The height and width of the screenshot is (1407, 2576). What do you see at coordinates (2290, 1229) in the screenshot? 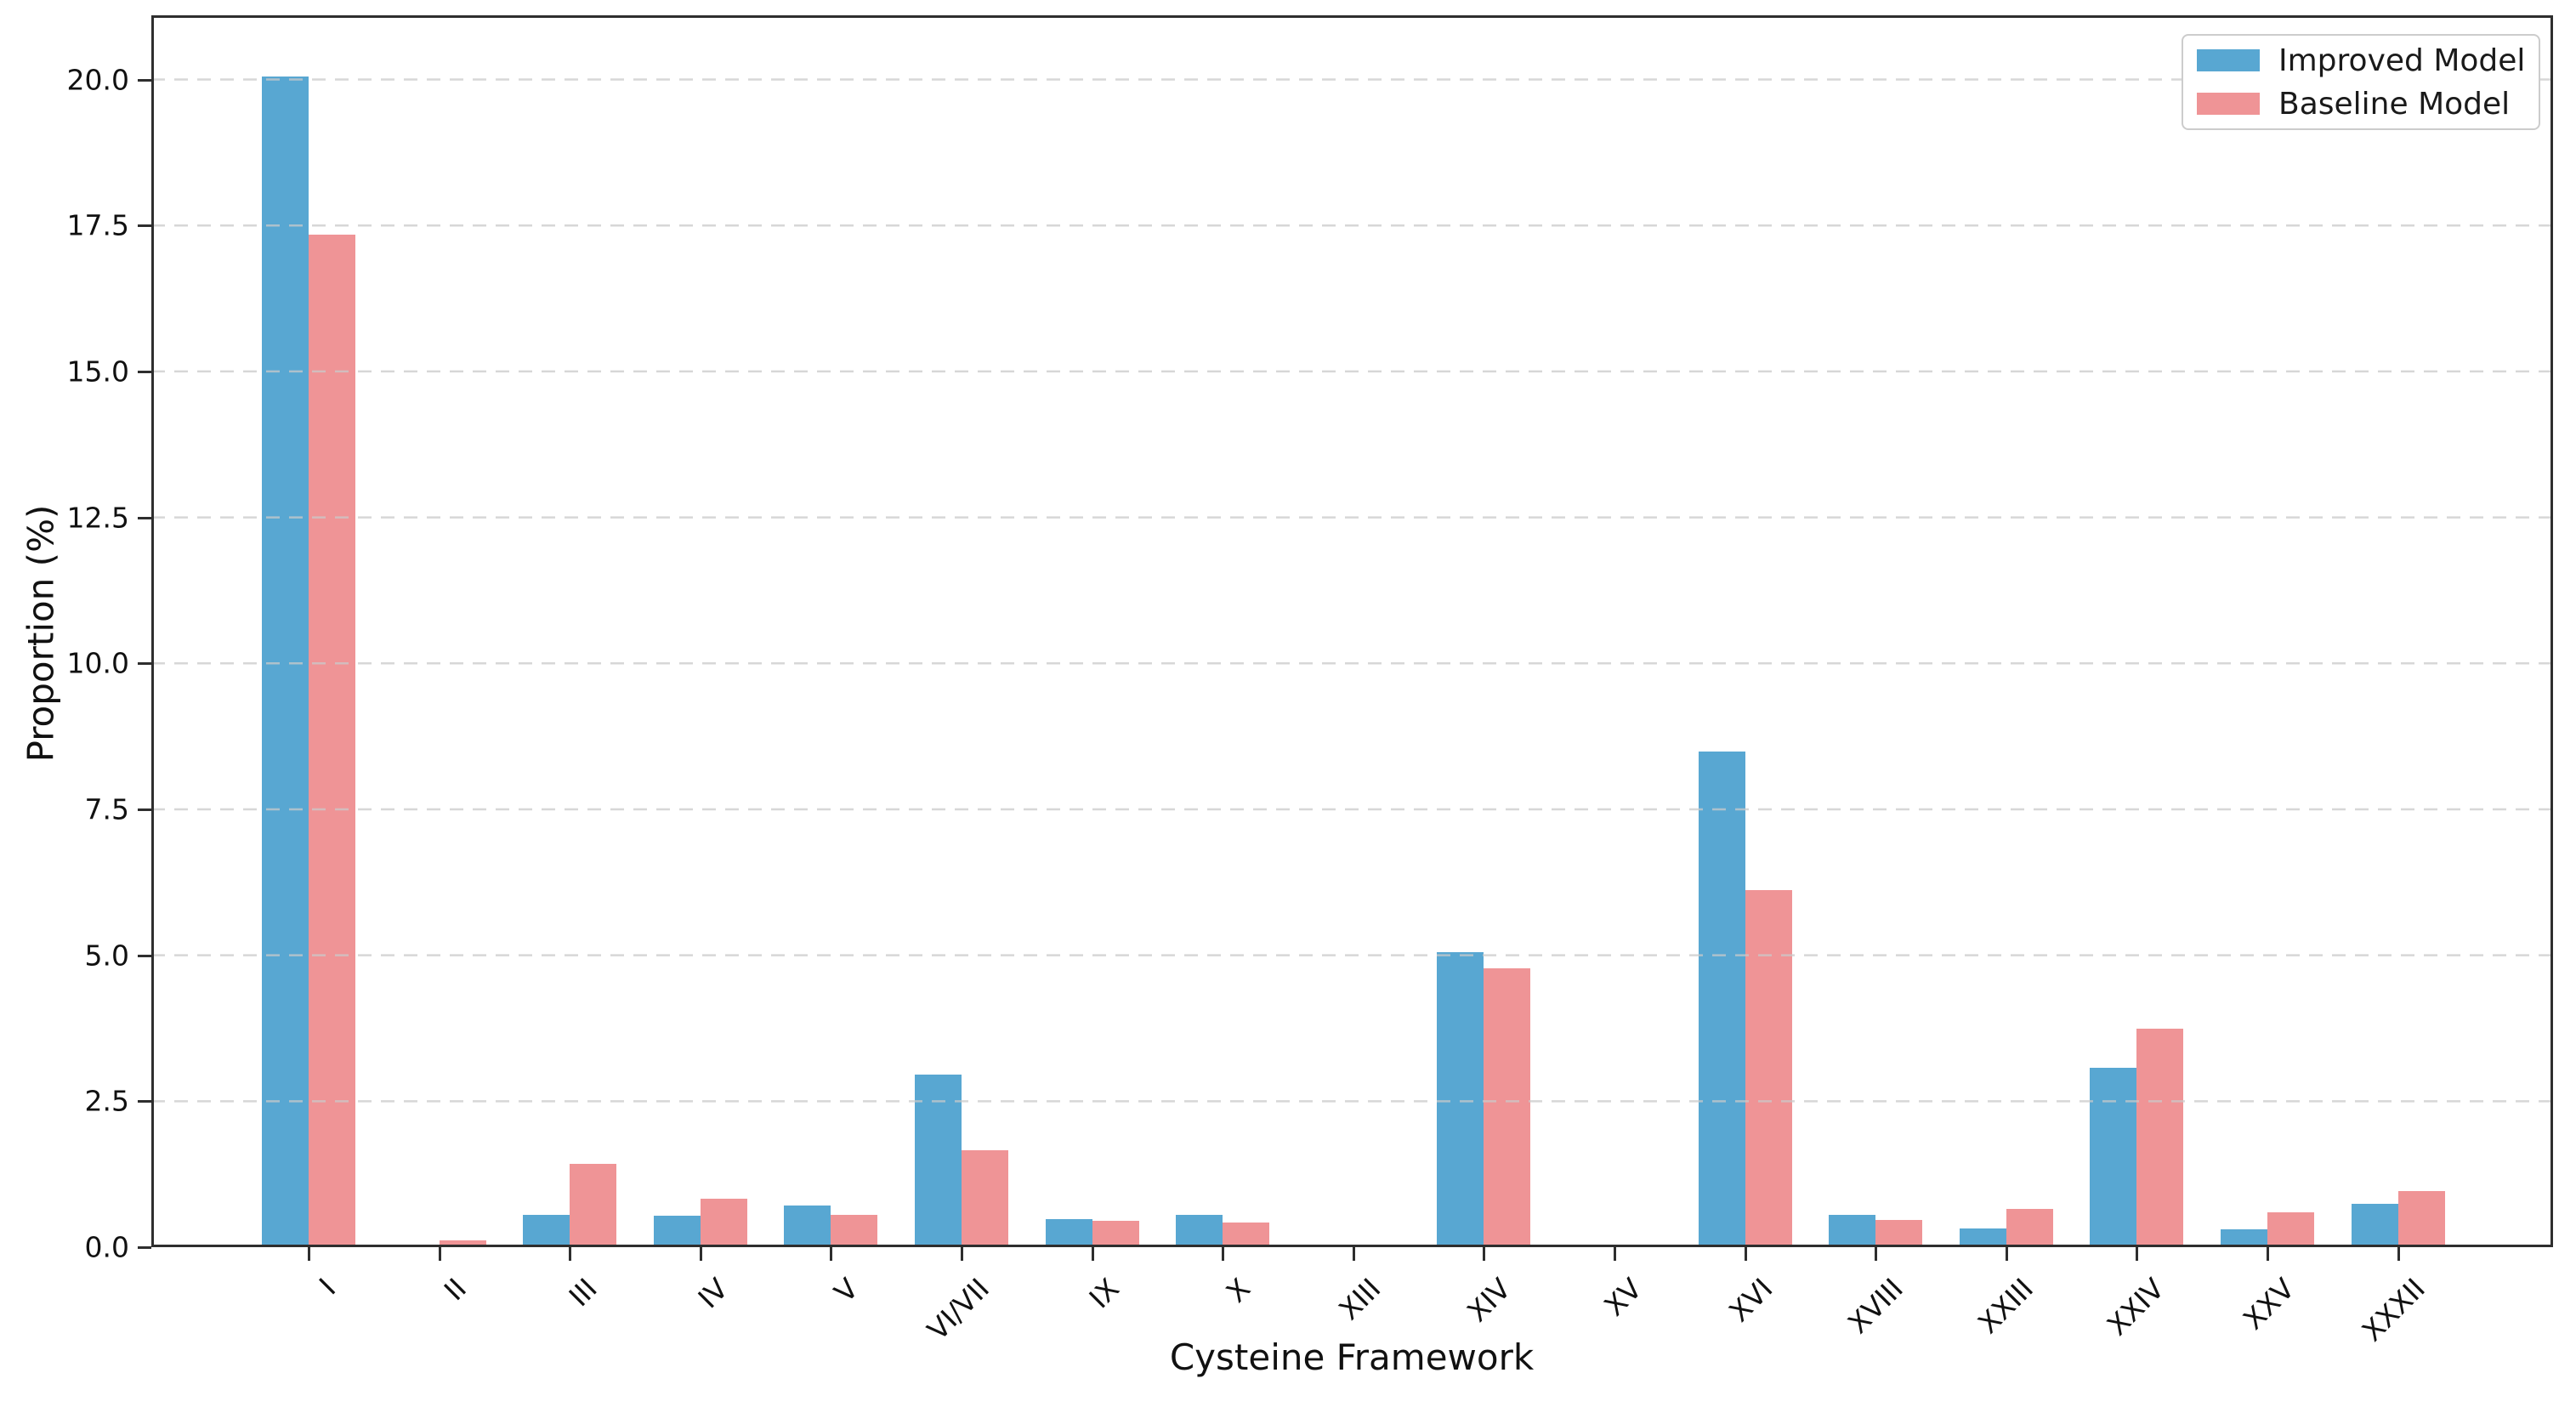
I see `bar-baseline-XXV` at bounding box center [2290, 1229].